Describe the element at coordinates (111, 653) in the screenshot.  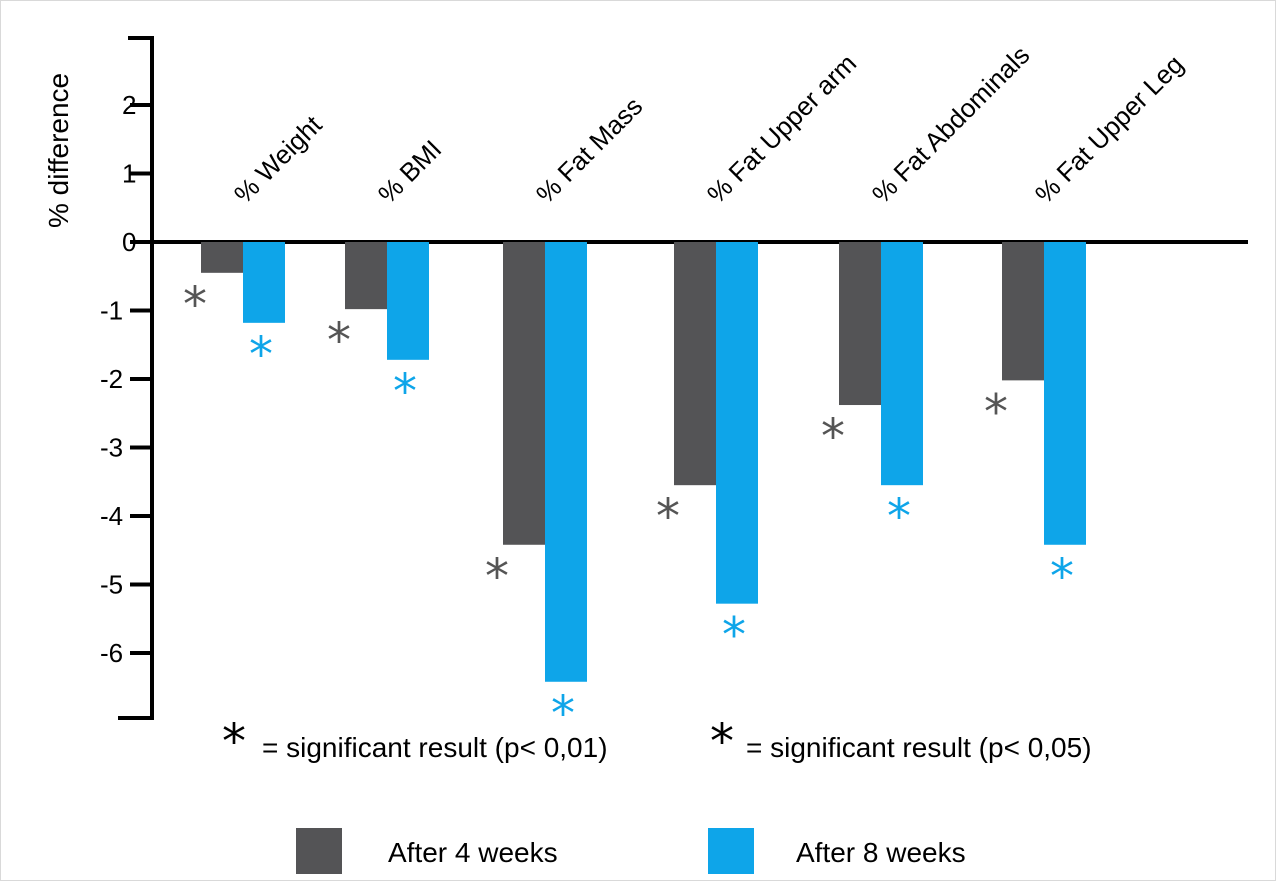
I see `y-tick-label: -6` at that location.